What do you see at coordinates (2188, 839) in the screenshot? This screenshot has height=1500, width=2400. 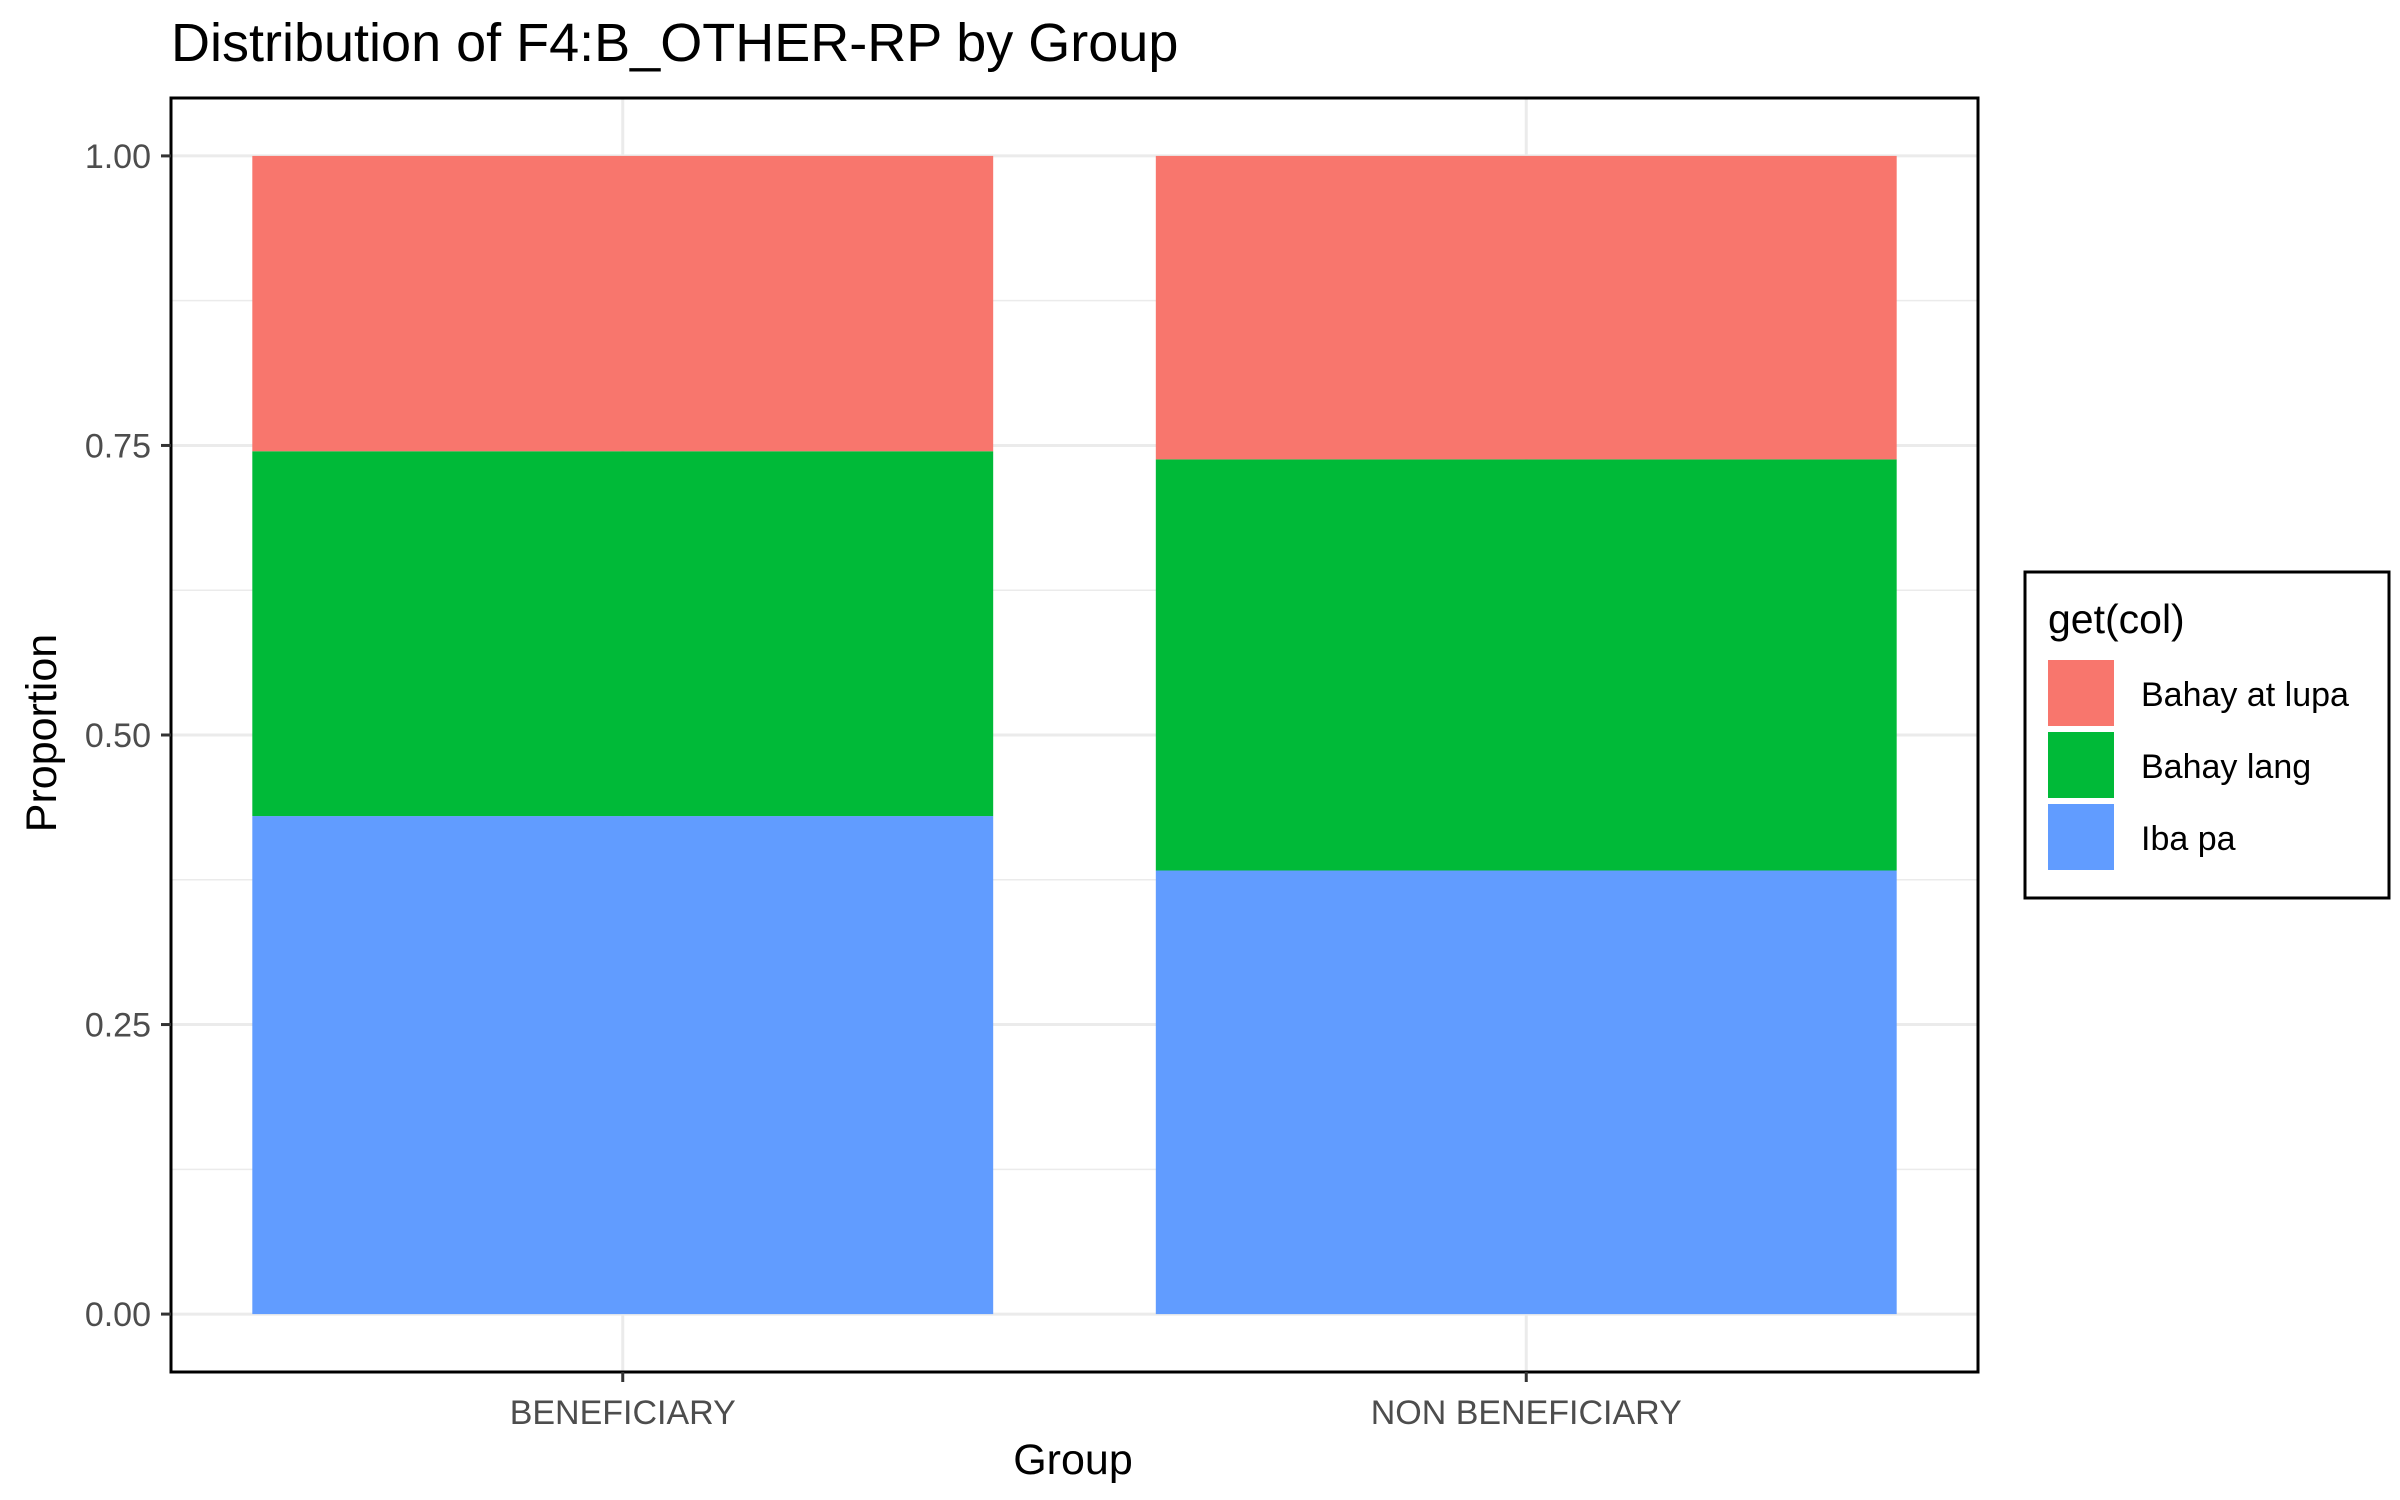 I see `legend-label-iba-pa: Iba pa` at bounding box center [2188, 839].